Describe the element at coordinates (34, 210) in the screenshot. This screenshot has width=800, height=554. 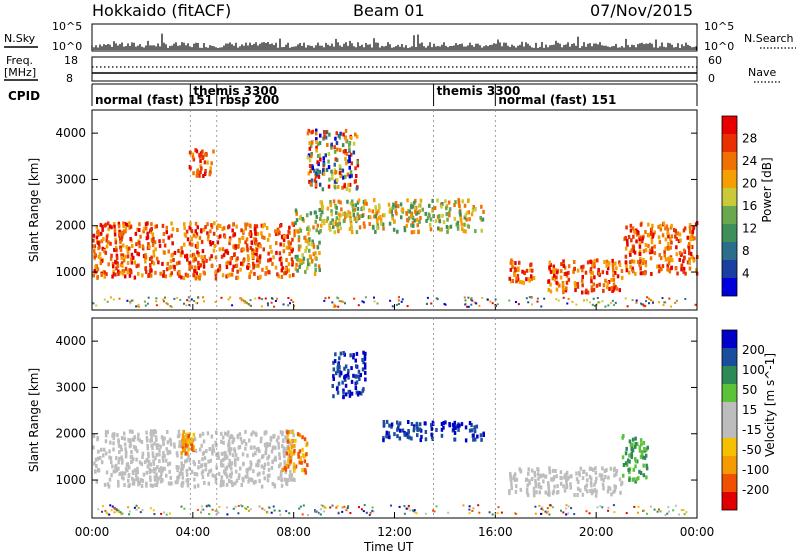
I see `power-ylabel: Slant Range [km]` at that location.